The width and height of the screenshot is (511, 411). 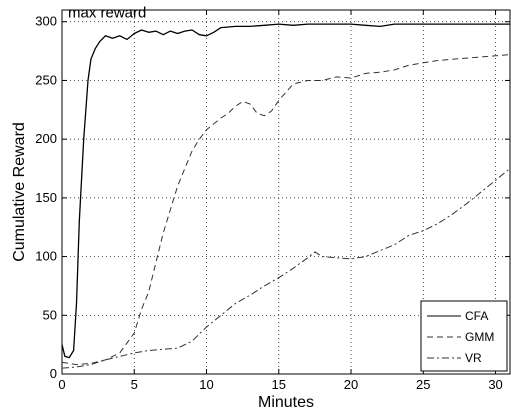 What do you see at coordinates (423, 384) in the screenshot?
I see `x-tick-label: 25` at bounding box center [423, 384].